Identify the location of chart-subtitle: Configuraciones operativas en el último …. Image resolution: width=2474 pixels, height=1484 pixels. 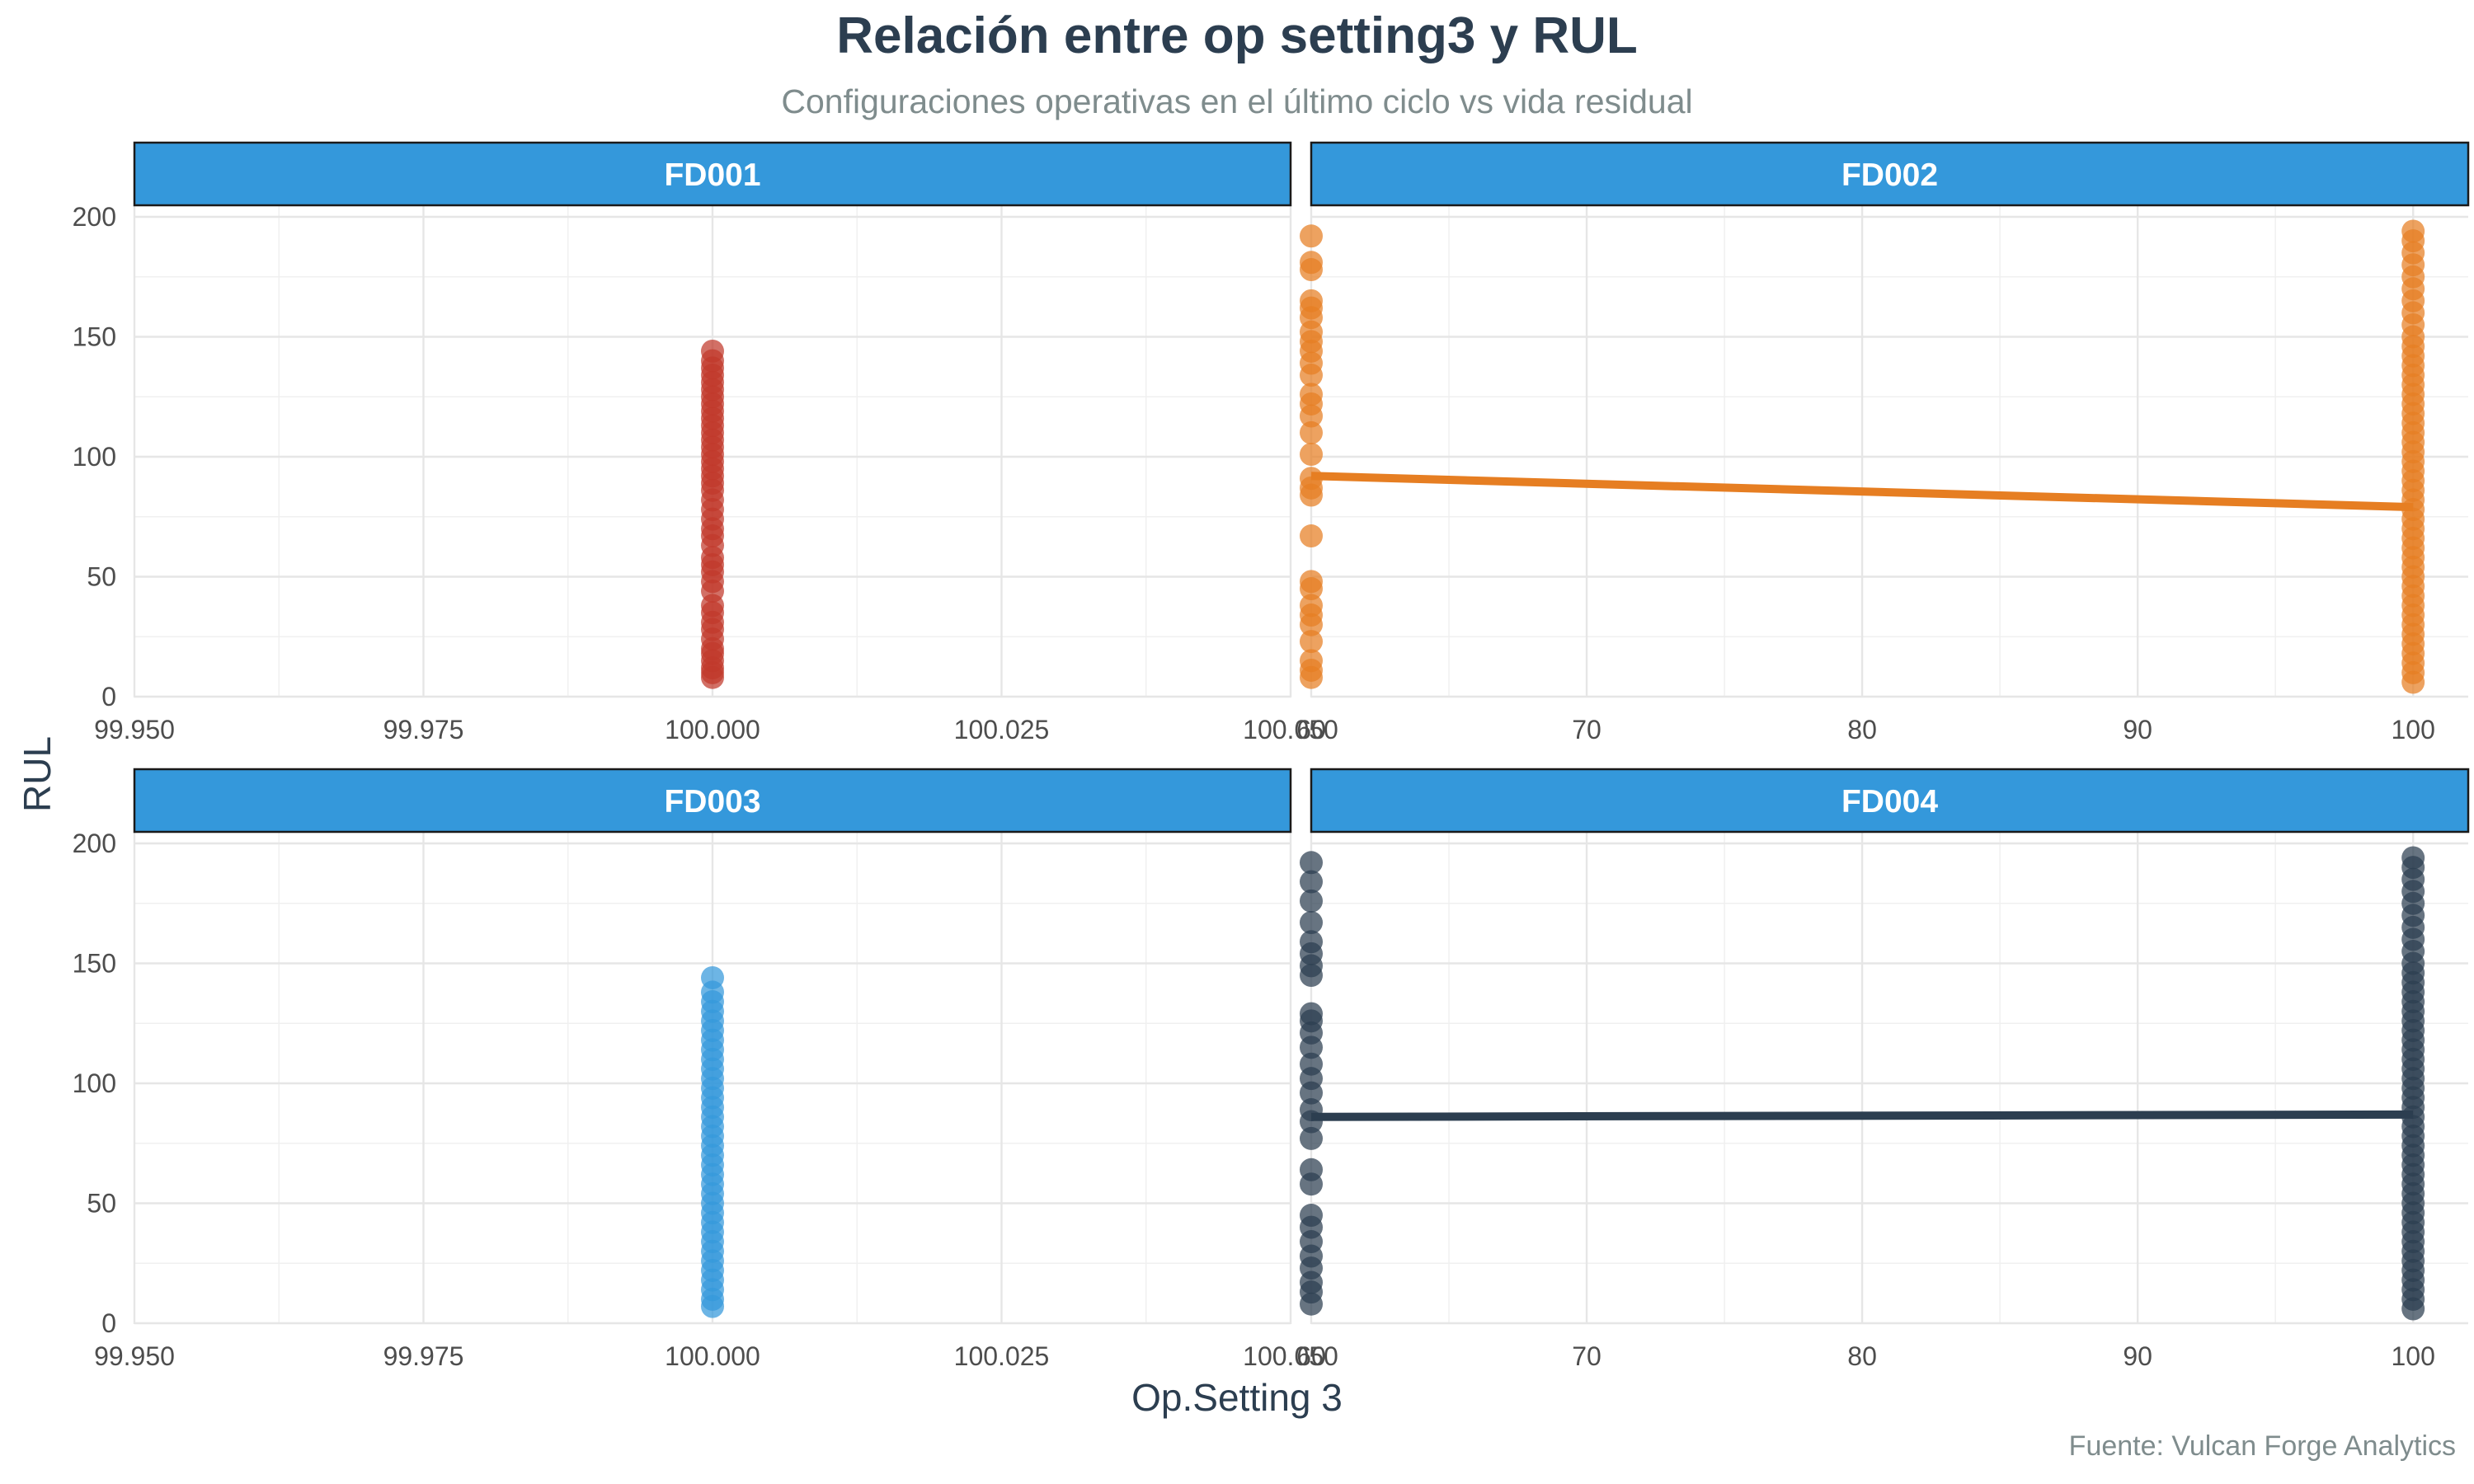
(1237, 101).